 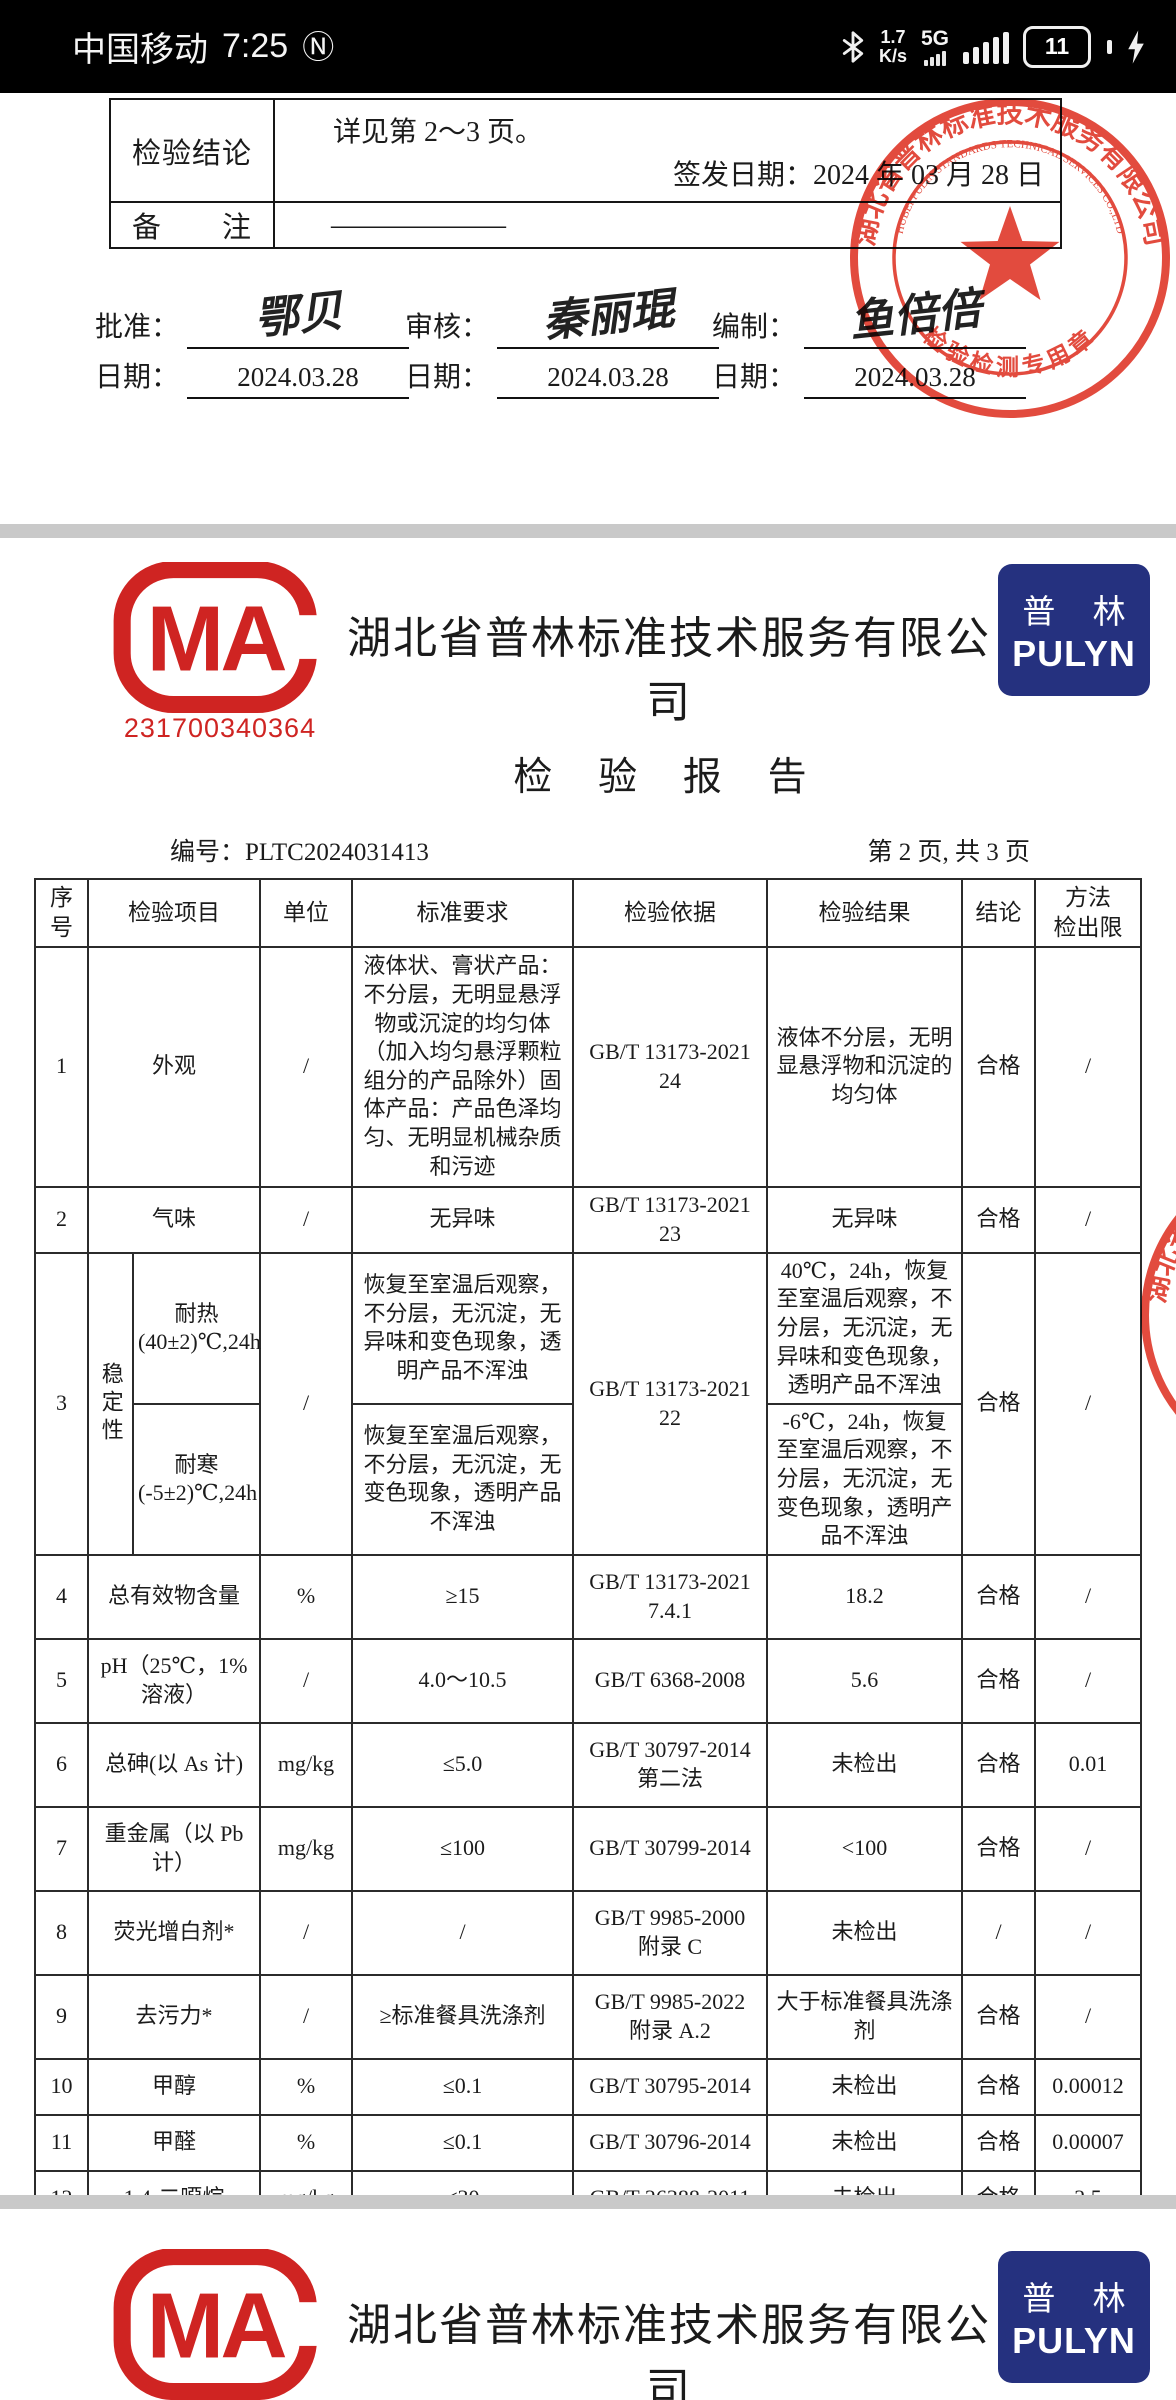 I want to click on date-line: 2024.03.28, so click(x=608, y=378).